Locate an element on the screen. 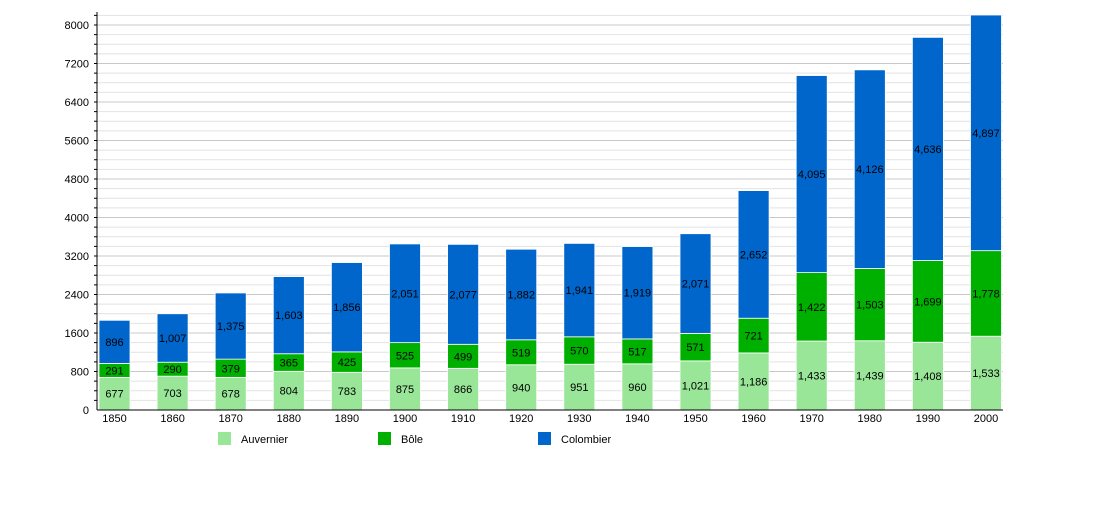  x-tick-label: 1880 is located at coordinates (289, 419).